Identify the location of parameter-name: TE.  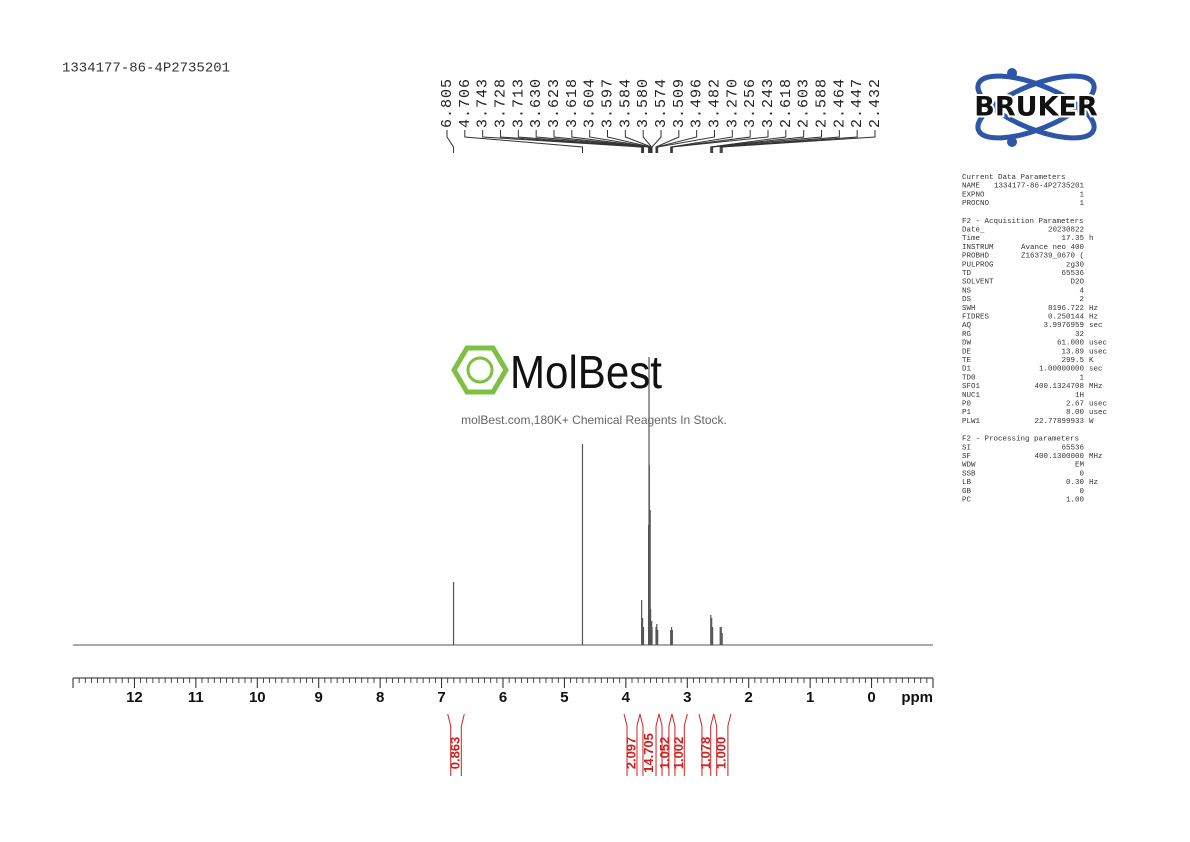
(967, 361).